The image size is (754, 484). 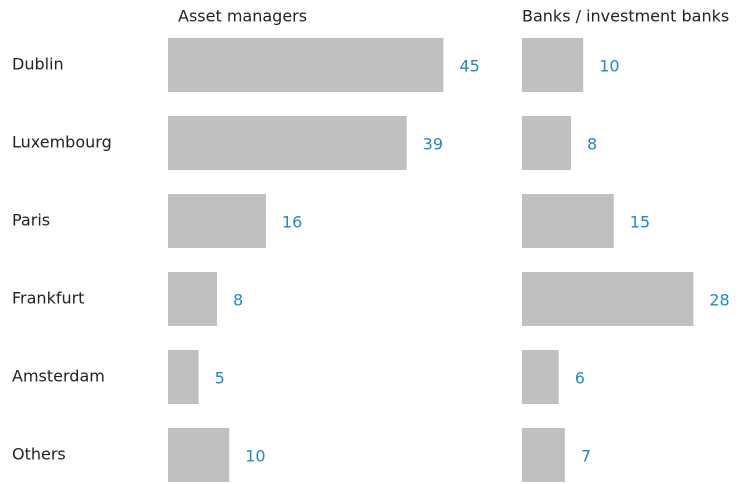 I want to click on category-label: Amsterdam, so click(x=58, y=376).